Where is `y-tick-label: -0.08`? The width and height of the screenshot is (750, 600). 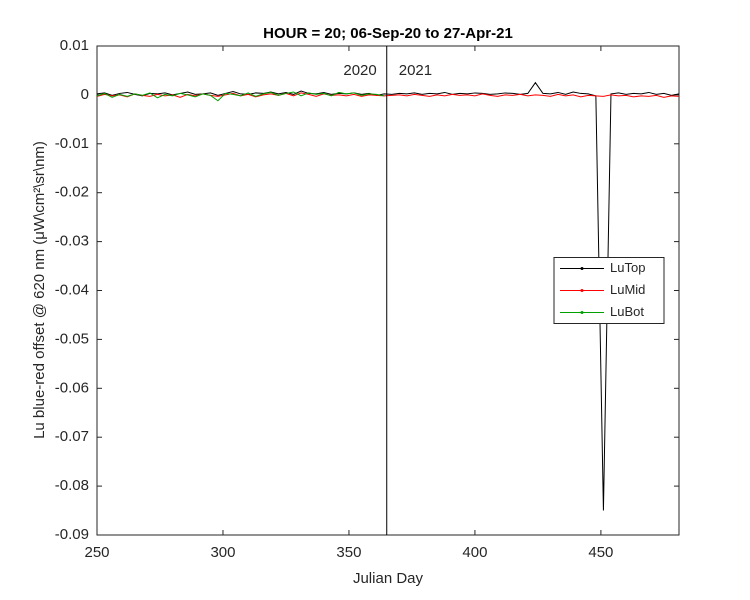 y-tick-label: -0.08 is located at coordinates (72, 485).